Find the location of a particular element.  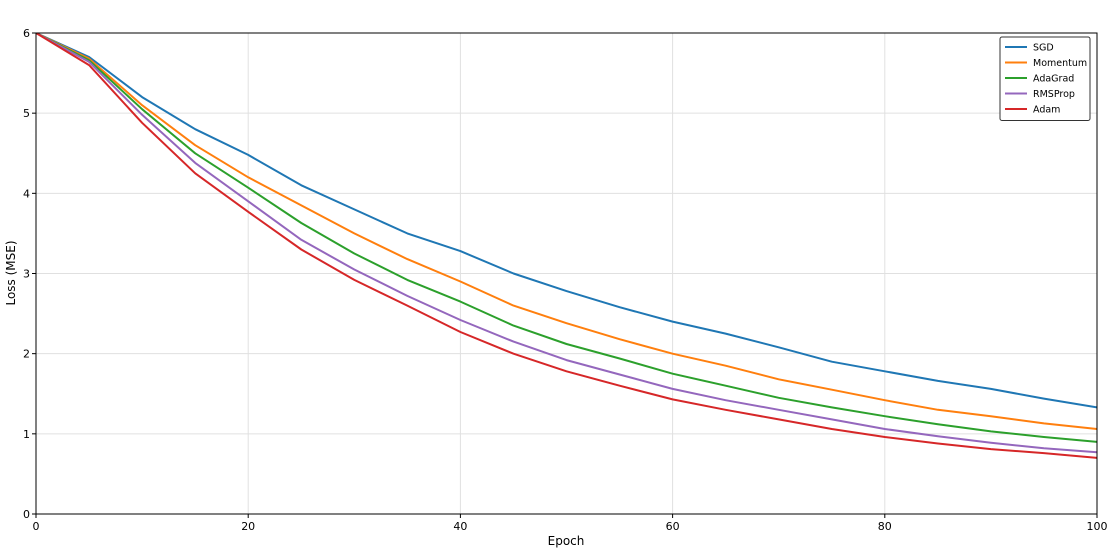

y-axis-title: Loss (MSE) is located at coordinates (11, 272).